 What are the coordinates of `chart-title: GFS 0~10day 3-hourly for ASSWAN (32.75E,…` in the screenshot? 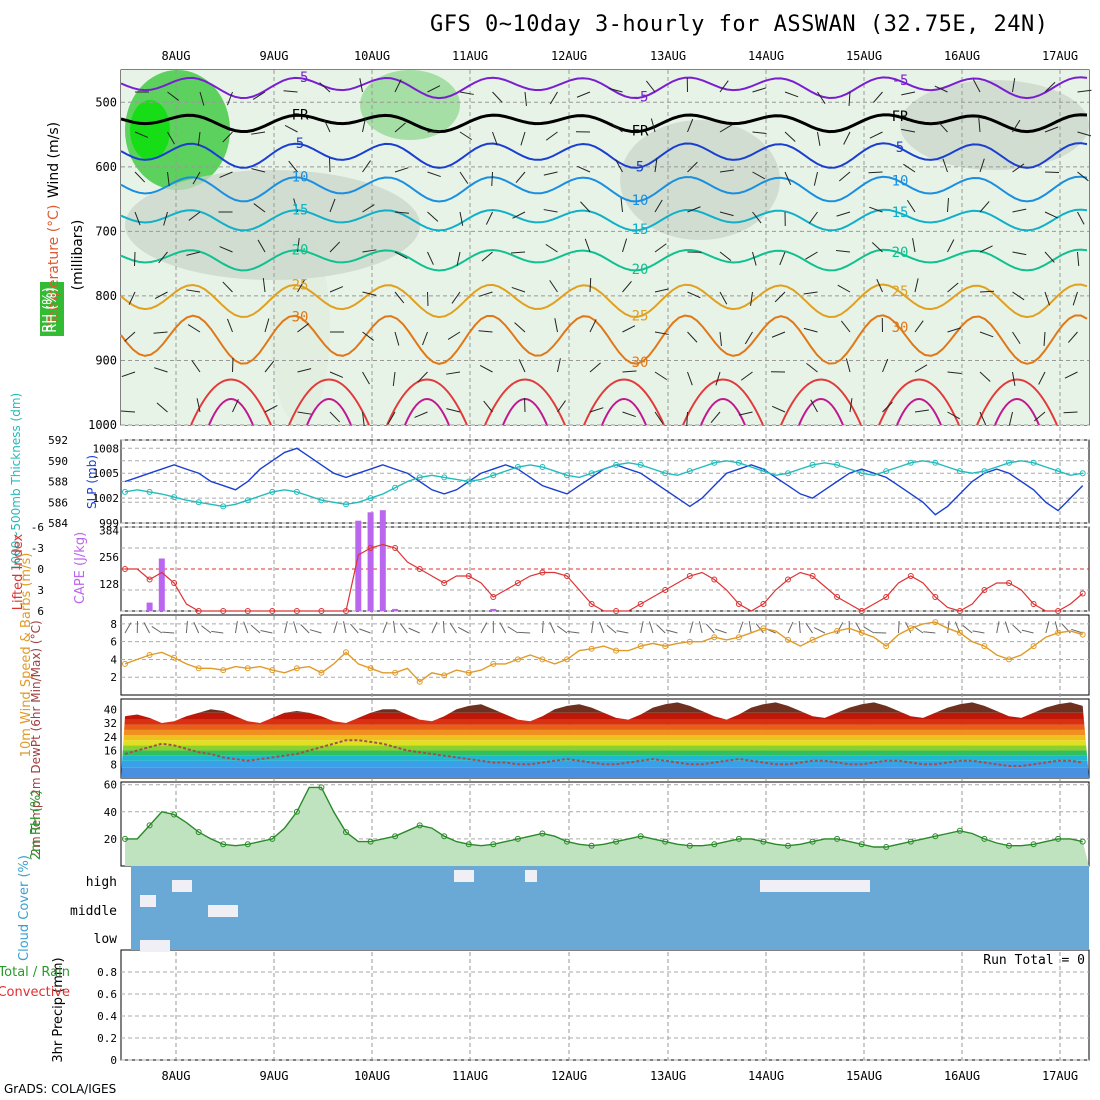 It's located at (739, 24).